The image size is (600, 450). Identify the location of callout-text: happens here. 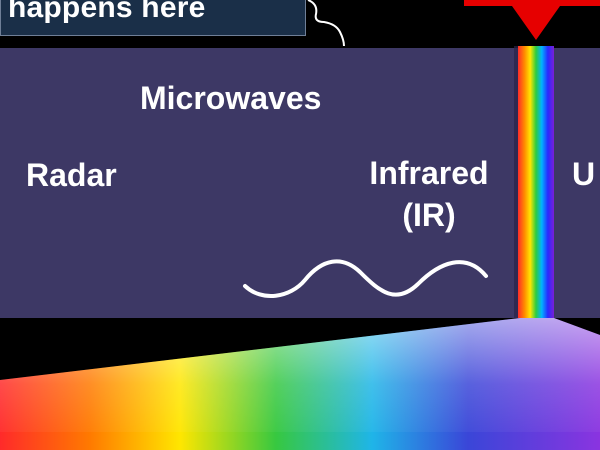
(107, 12).